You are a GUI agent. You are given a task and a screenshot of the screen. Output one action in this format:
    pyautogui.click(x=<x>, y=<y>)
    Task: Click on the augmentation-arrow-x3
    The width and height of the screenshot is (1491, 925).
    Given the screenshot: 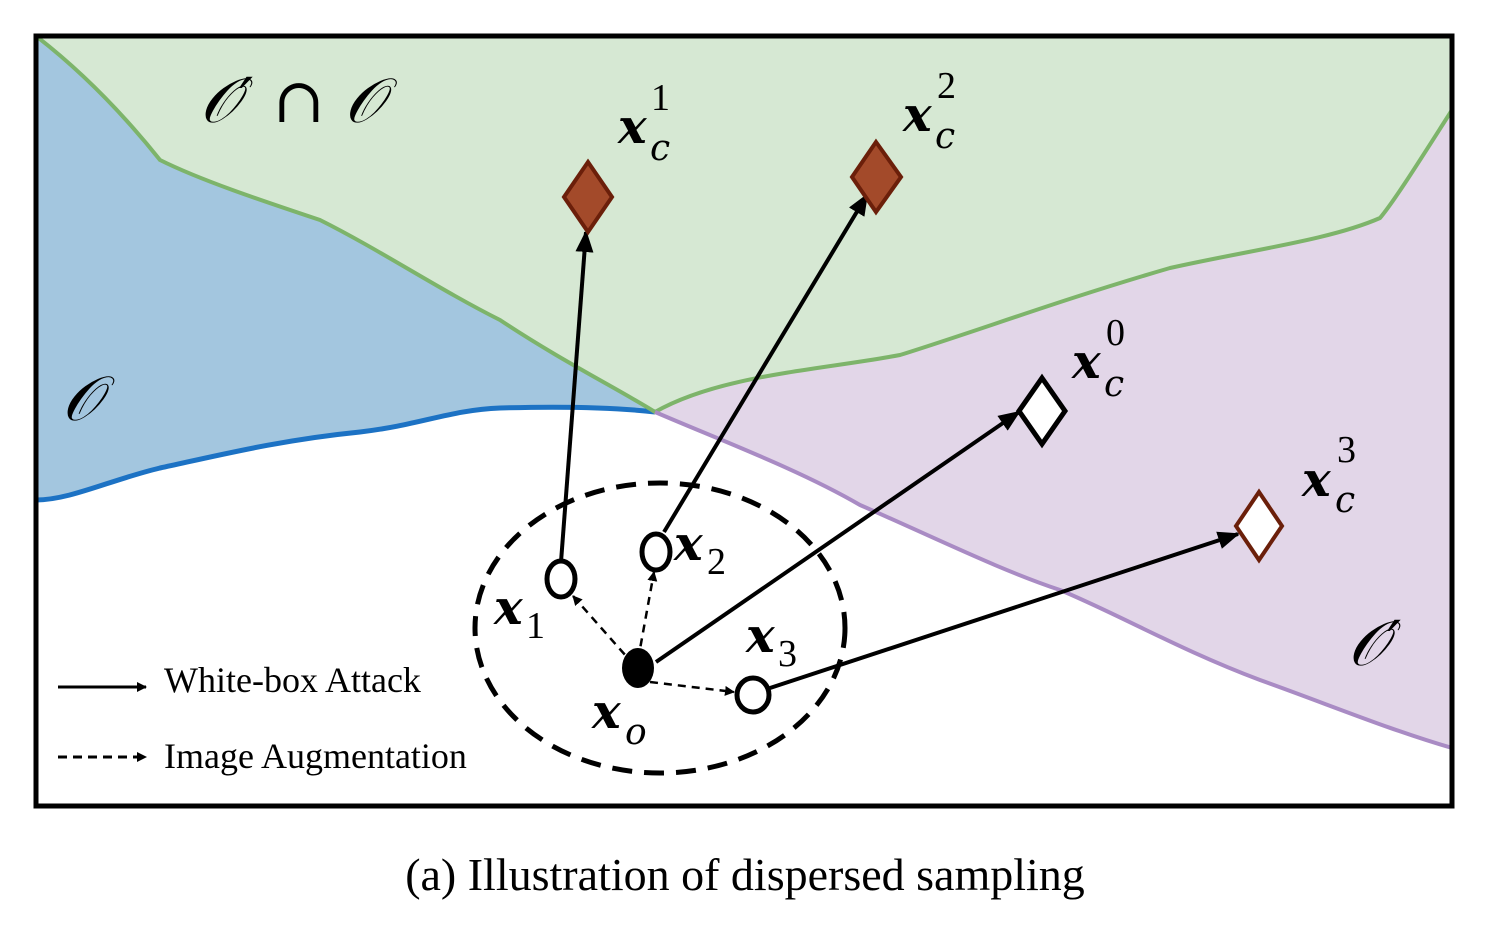 What is the action you would take?
    pyautogui.click(x=692, y=688)
    